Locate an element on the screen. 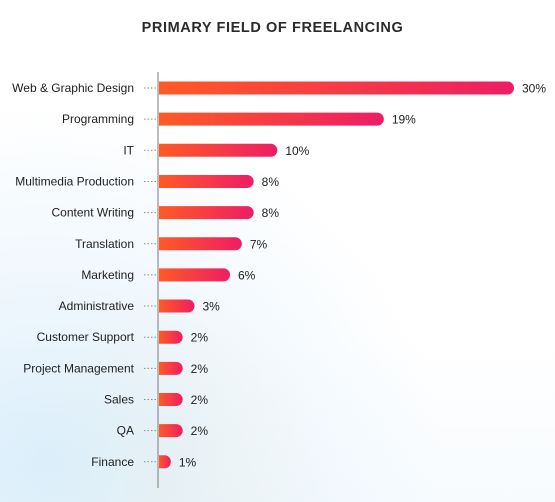 The image size is (555, 502). category-label: Administrative is located at coordinates (97, 306).